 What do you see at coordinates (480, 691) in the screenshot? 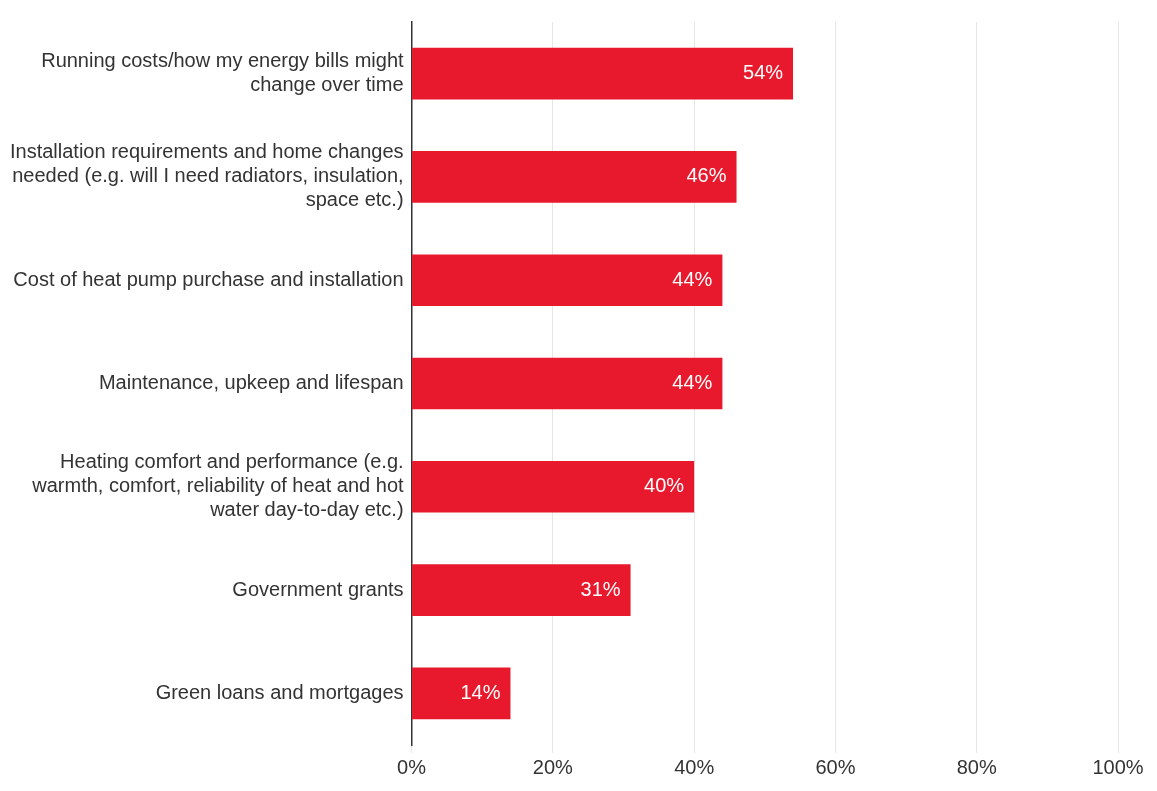
I see `data-label: 14%` at bounding box center [480, 691].